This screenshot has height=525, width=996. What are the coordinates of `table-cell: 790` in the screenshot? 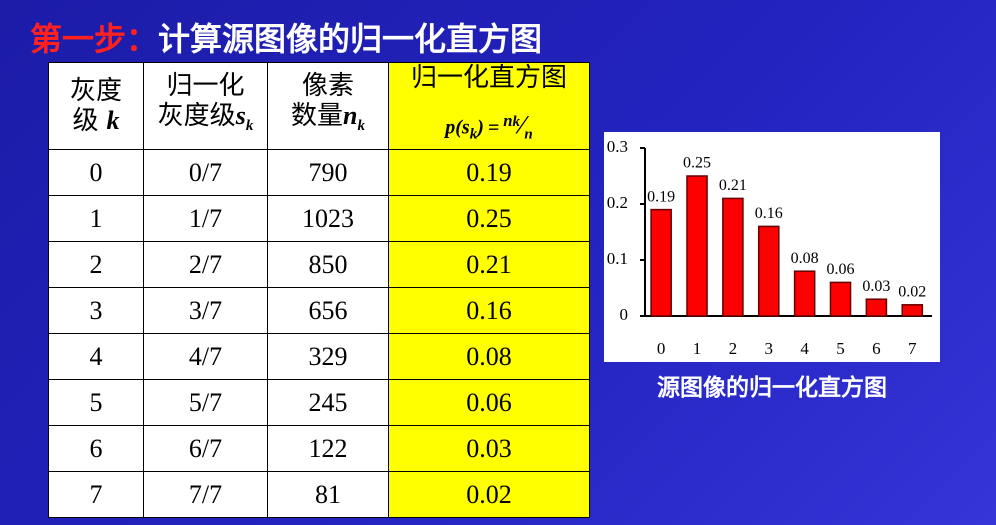 It's located at (328, 172).